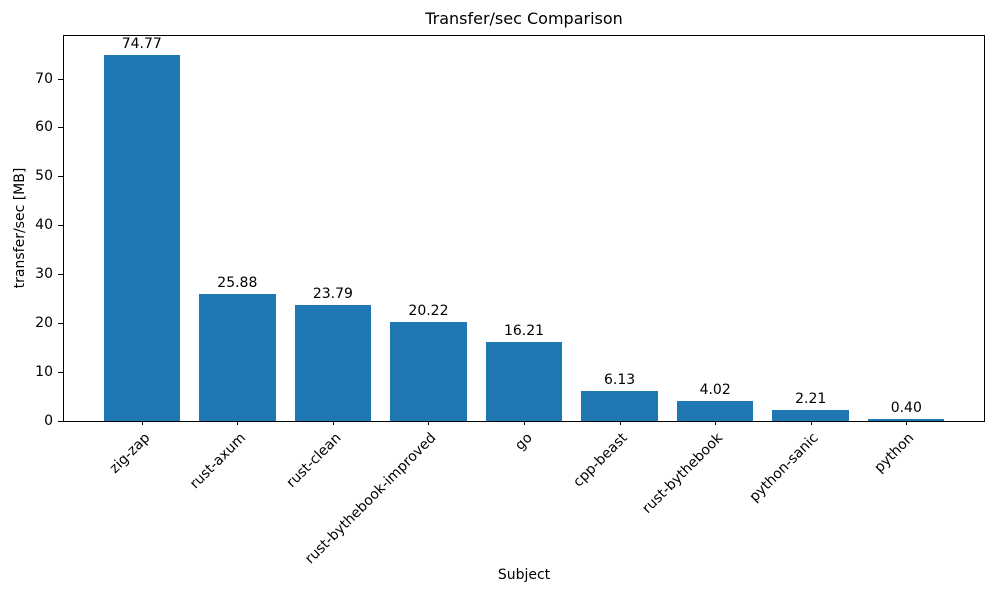  I want to click on bar-rust-bythebook-improved, so click(428, 371).